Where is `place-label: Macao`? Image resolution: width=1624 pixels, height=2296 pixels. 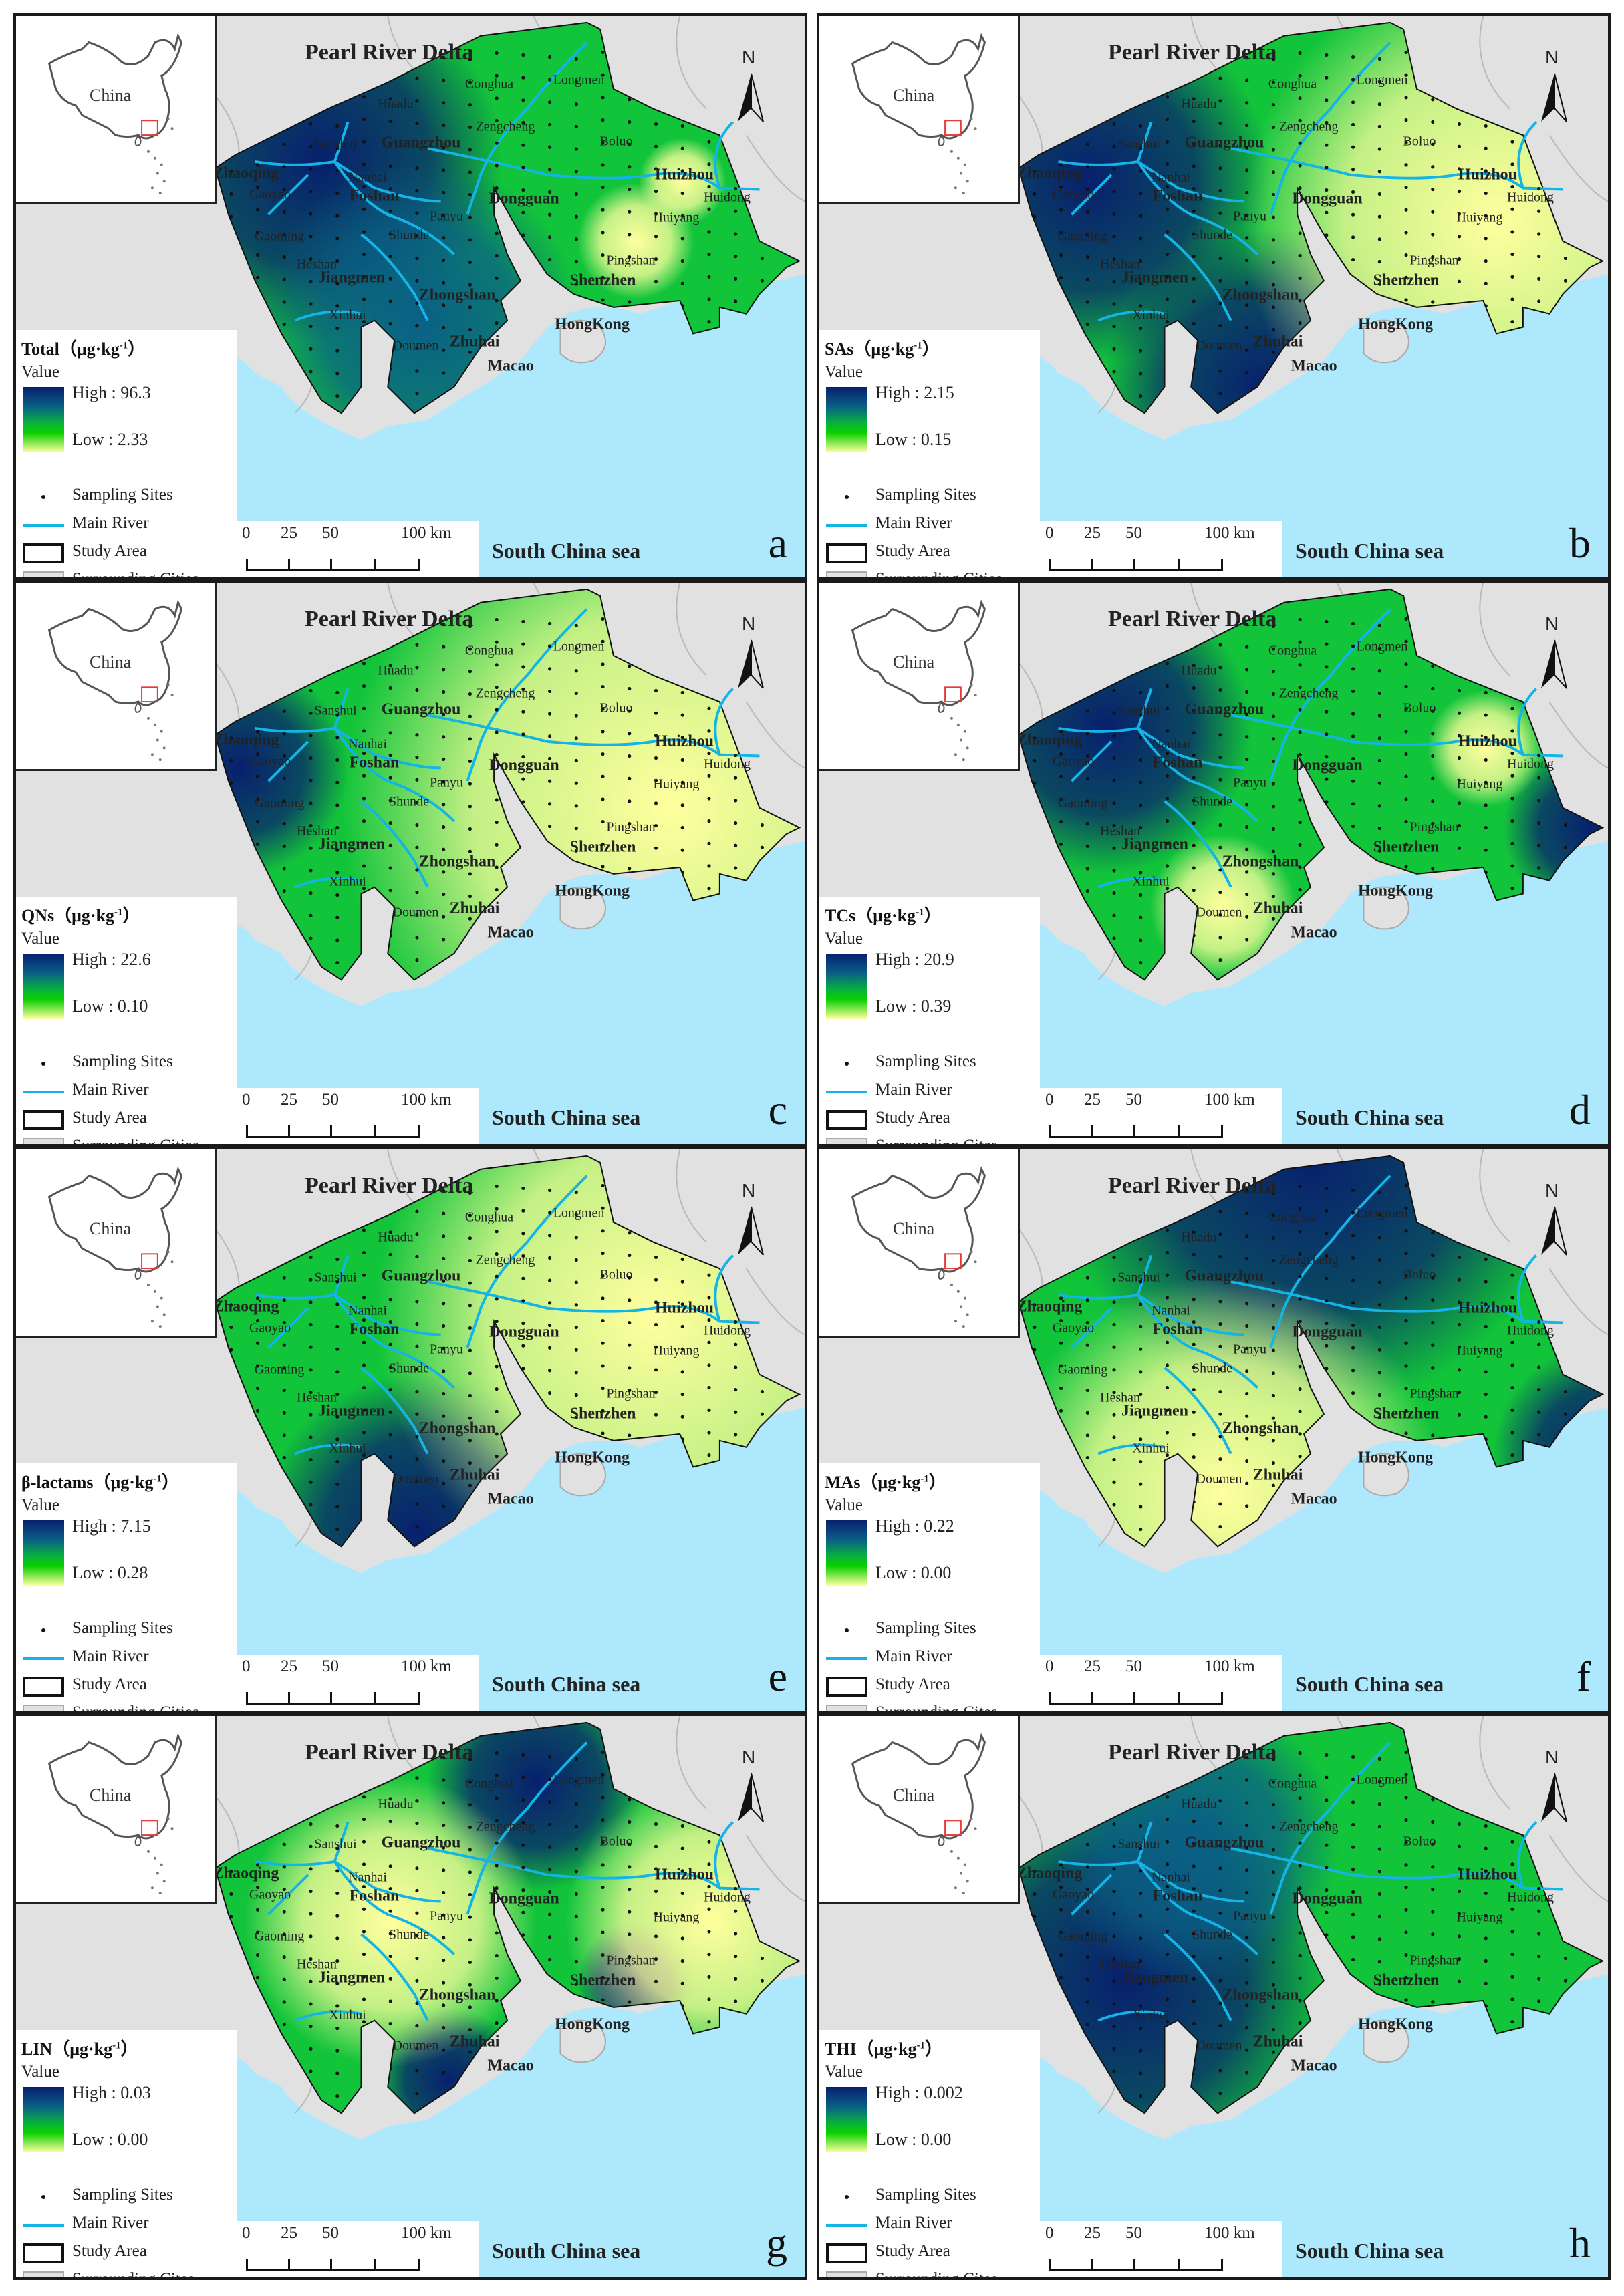 place-label: Macao is located at coordinates (510, 1499).